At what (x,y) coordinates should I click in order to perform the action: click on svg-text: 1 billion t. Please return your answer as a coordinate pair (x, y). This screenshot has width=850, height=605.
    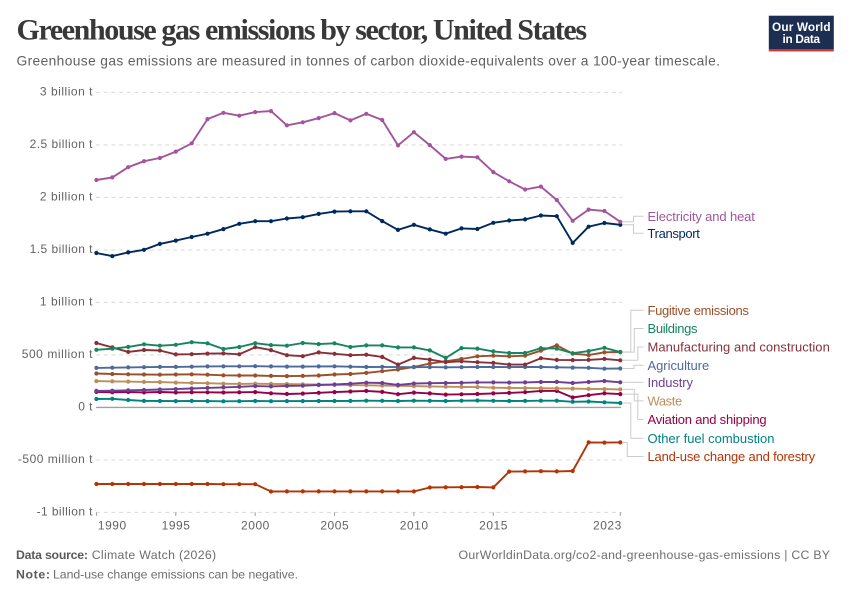
    Looking at the image, I should click on (66, 302).